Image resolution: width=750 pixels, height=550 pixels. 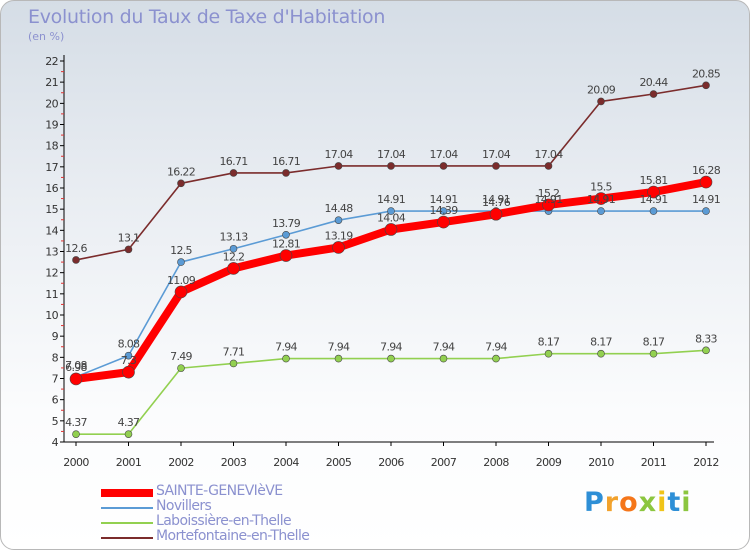 I want to click on y-tick-label: 15, so click(x=51, y=209).